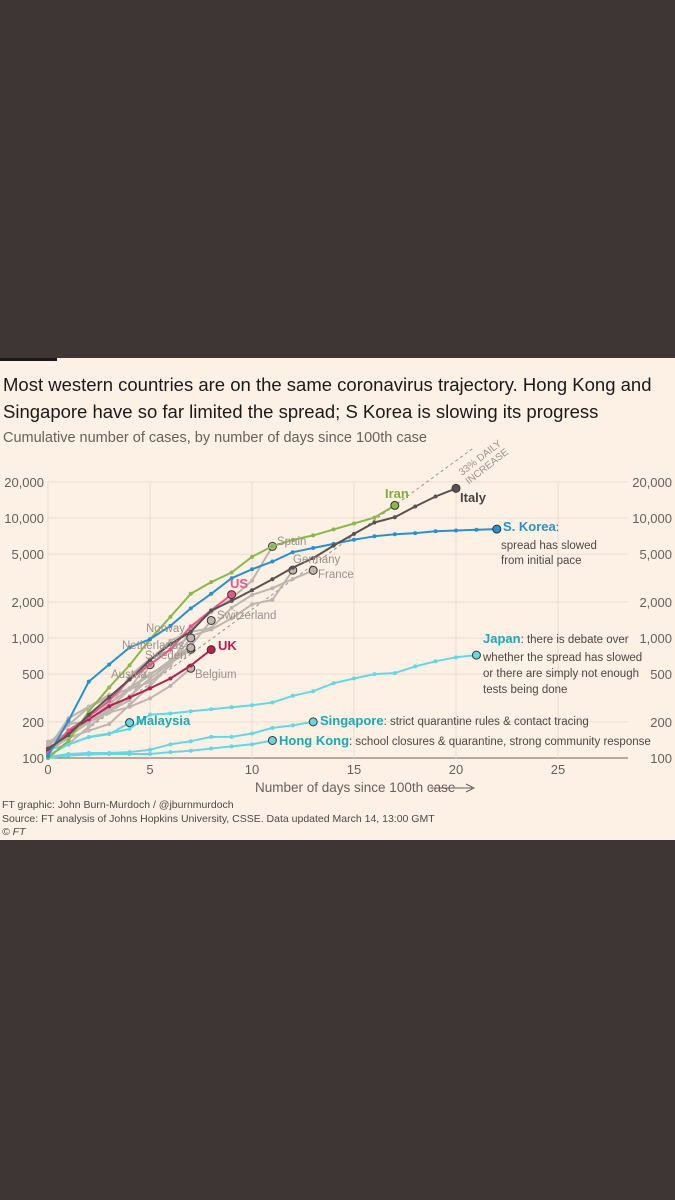  Describe the element at coordinates (33, 674) in the screenshot. I see `y-tick-label-left: 500` at that location.